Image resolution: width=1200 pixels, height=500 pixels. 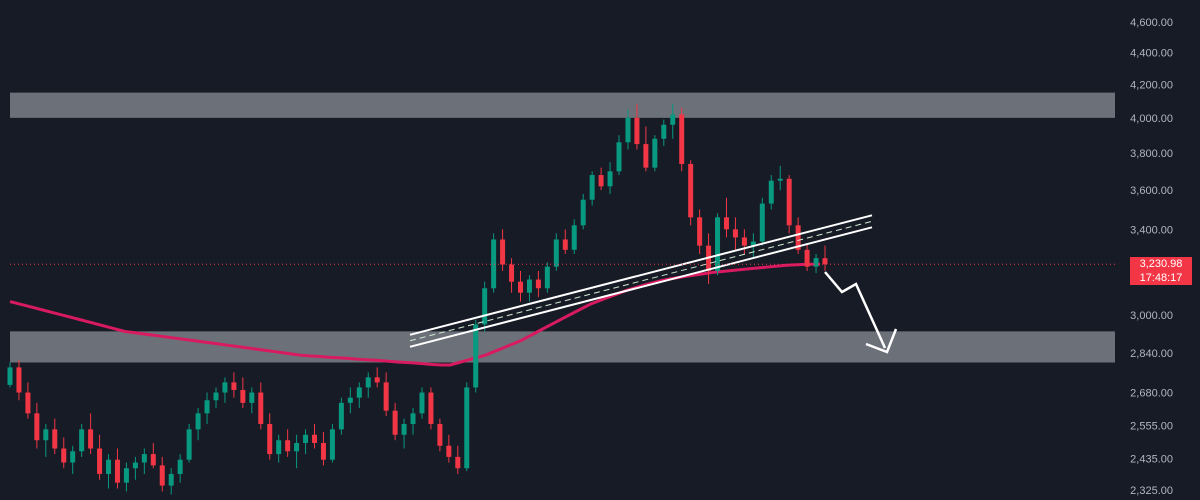 I want to click on current-price-badge: 3,230.98 17:48:17, so click(x=1161, y=271).